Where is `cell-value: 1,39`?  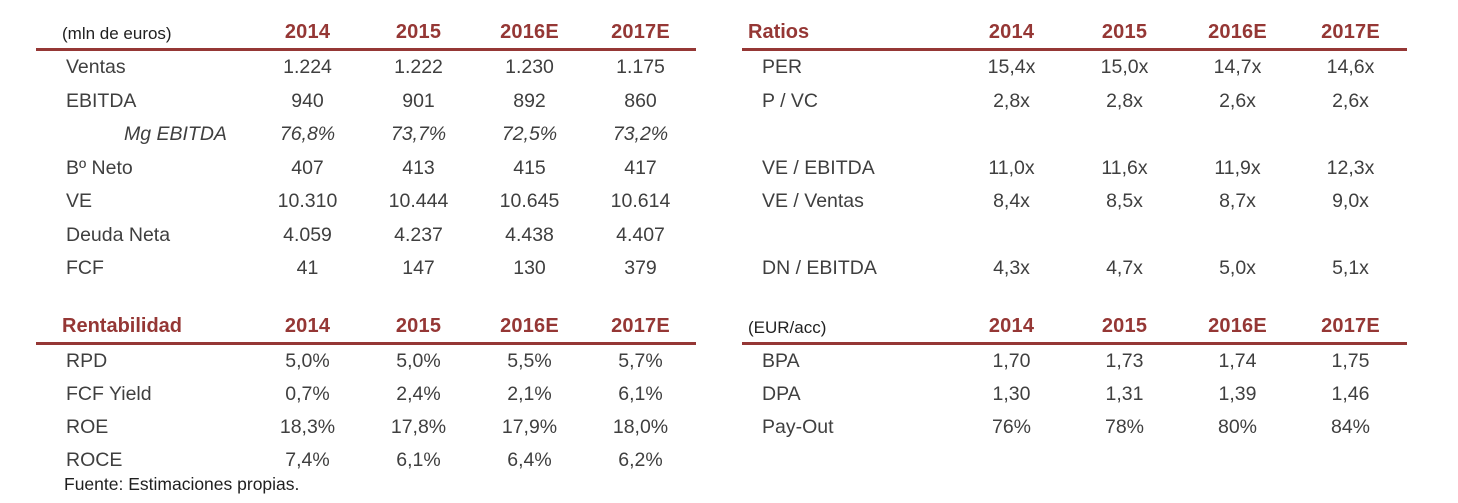 cell-value: 1,39 is located at coordinates (1237, 394).